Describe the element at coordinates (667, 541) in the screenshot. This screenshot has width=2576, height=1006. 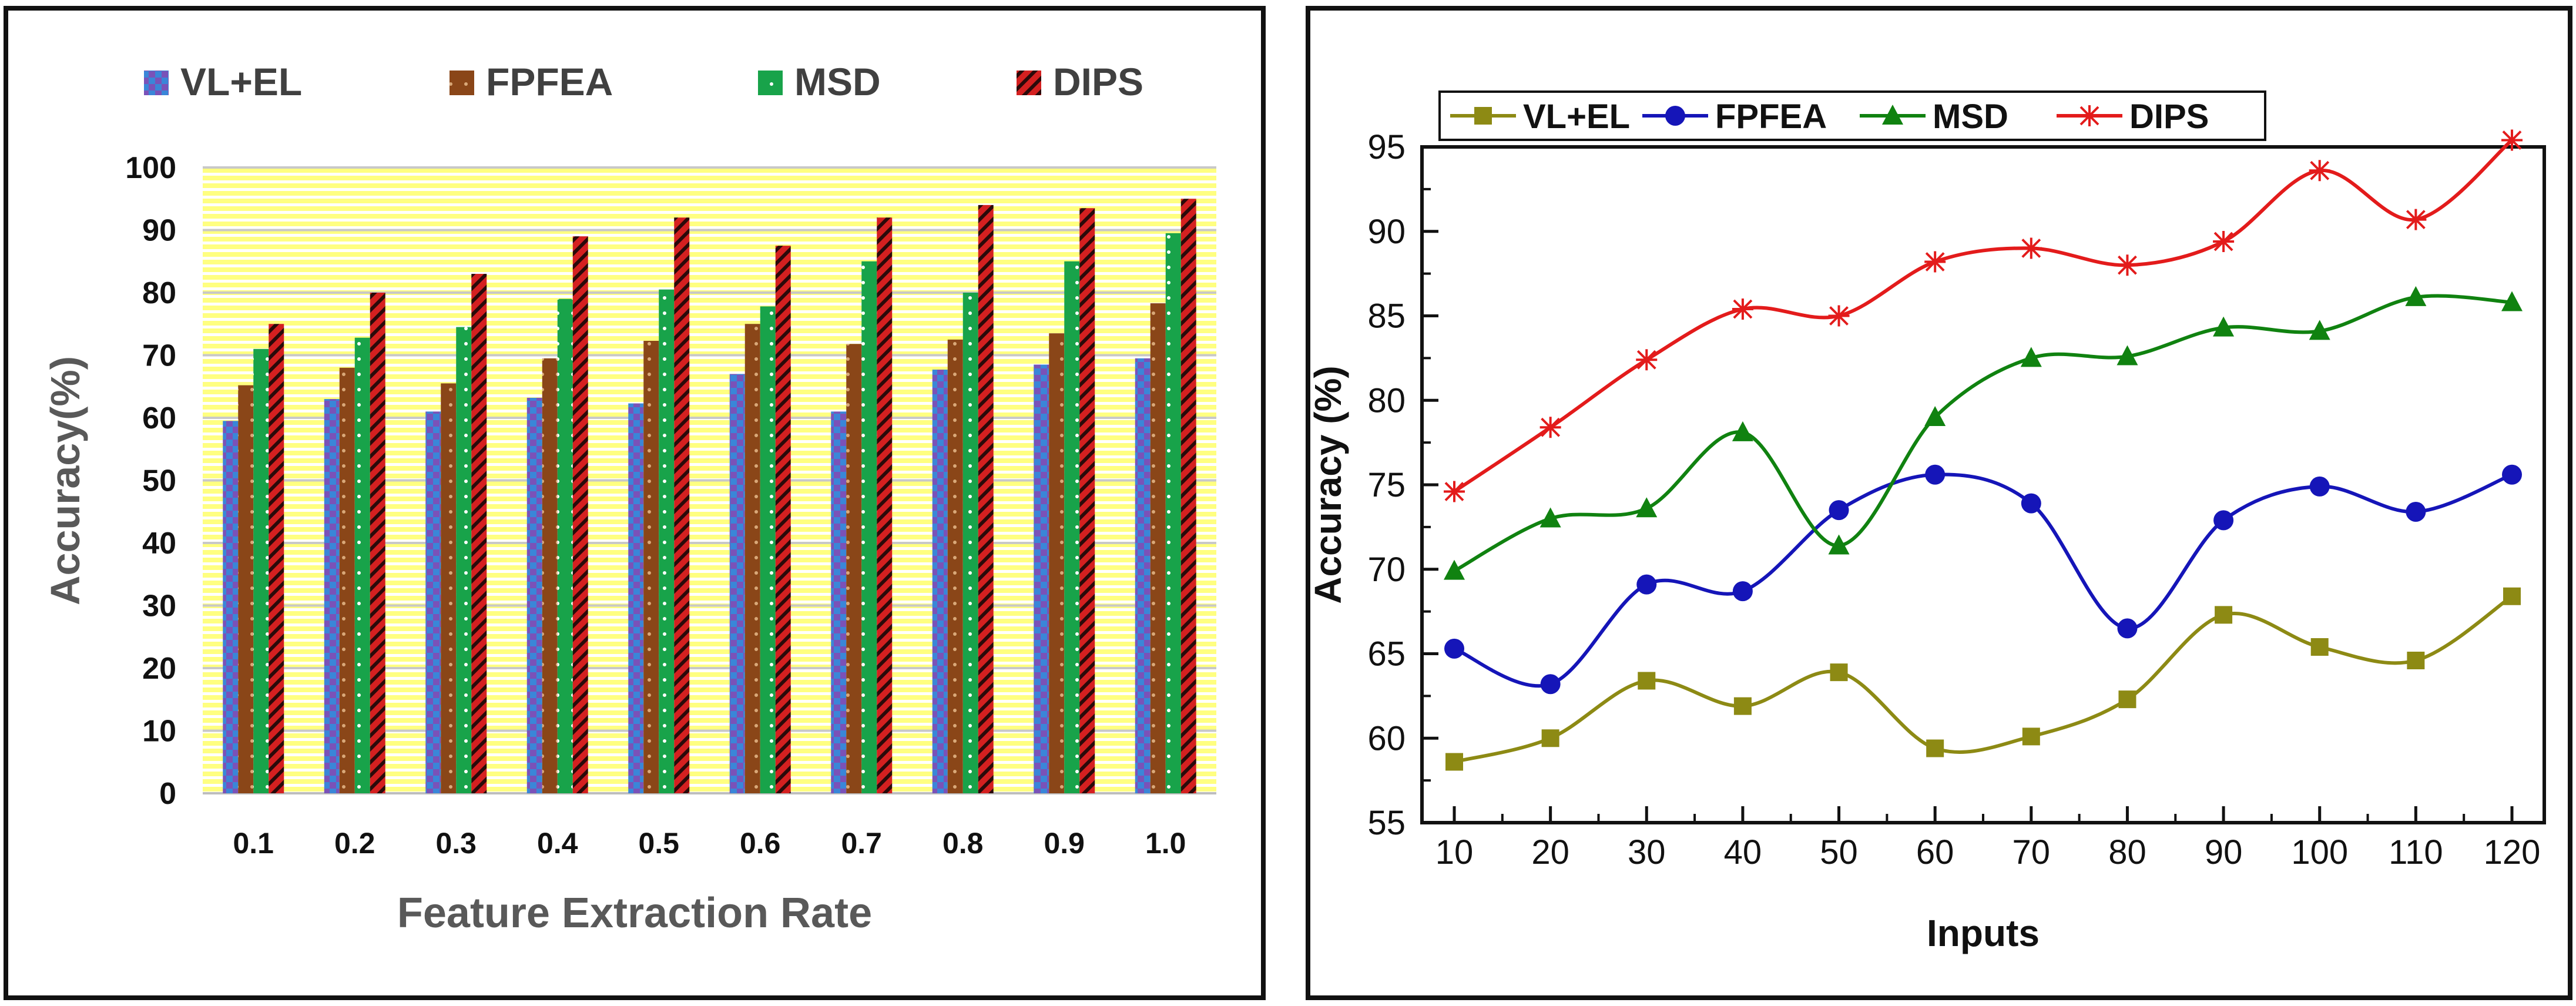
I see `bar-msd-0.5` at that location.